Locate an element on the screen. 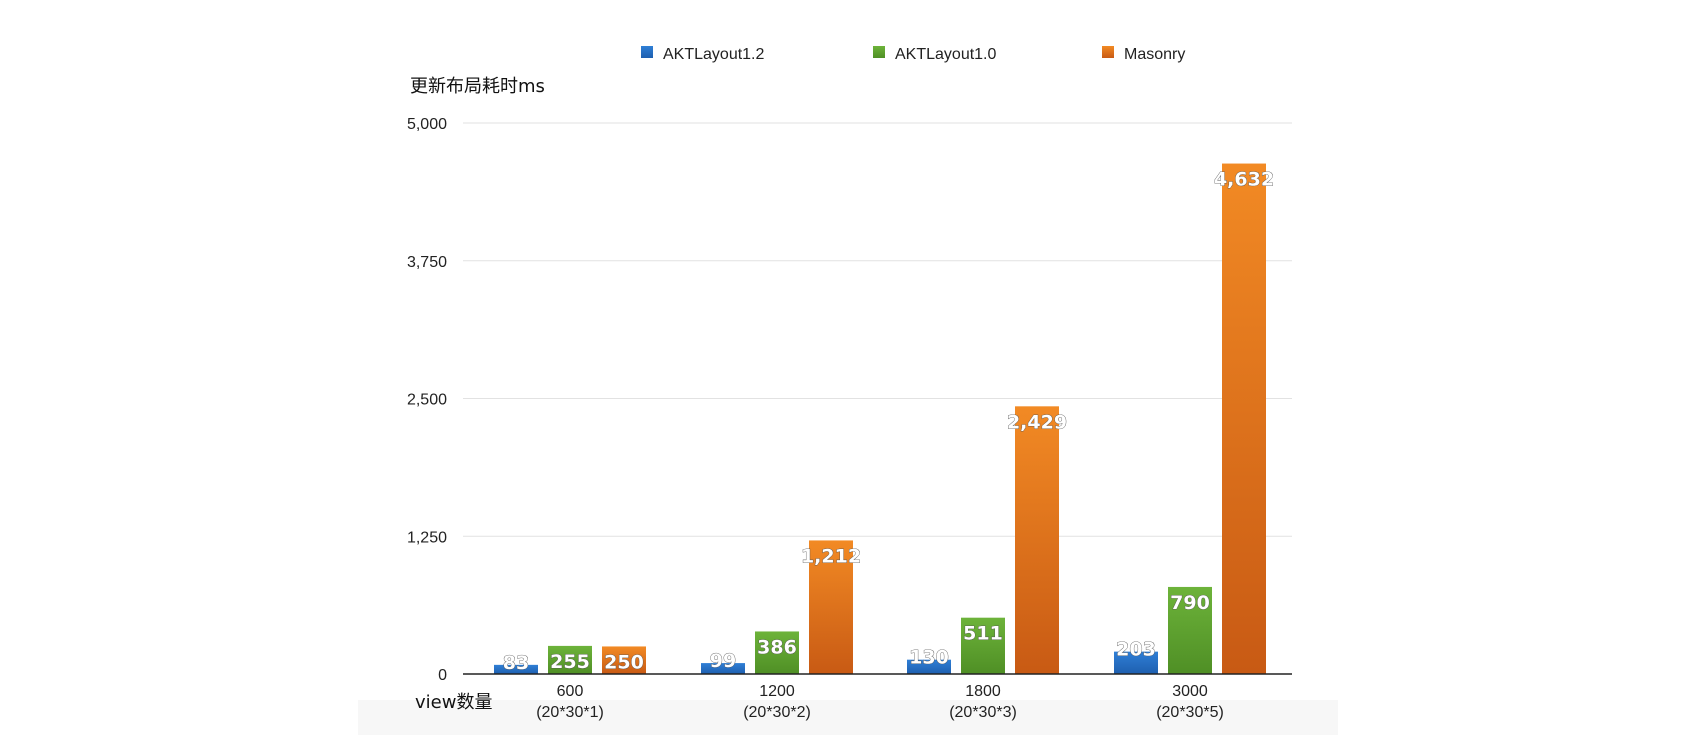  data-label: 2,429 is located at coordinates (1037, 422).